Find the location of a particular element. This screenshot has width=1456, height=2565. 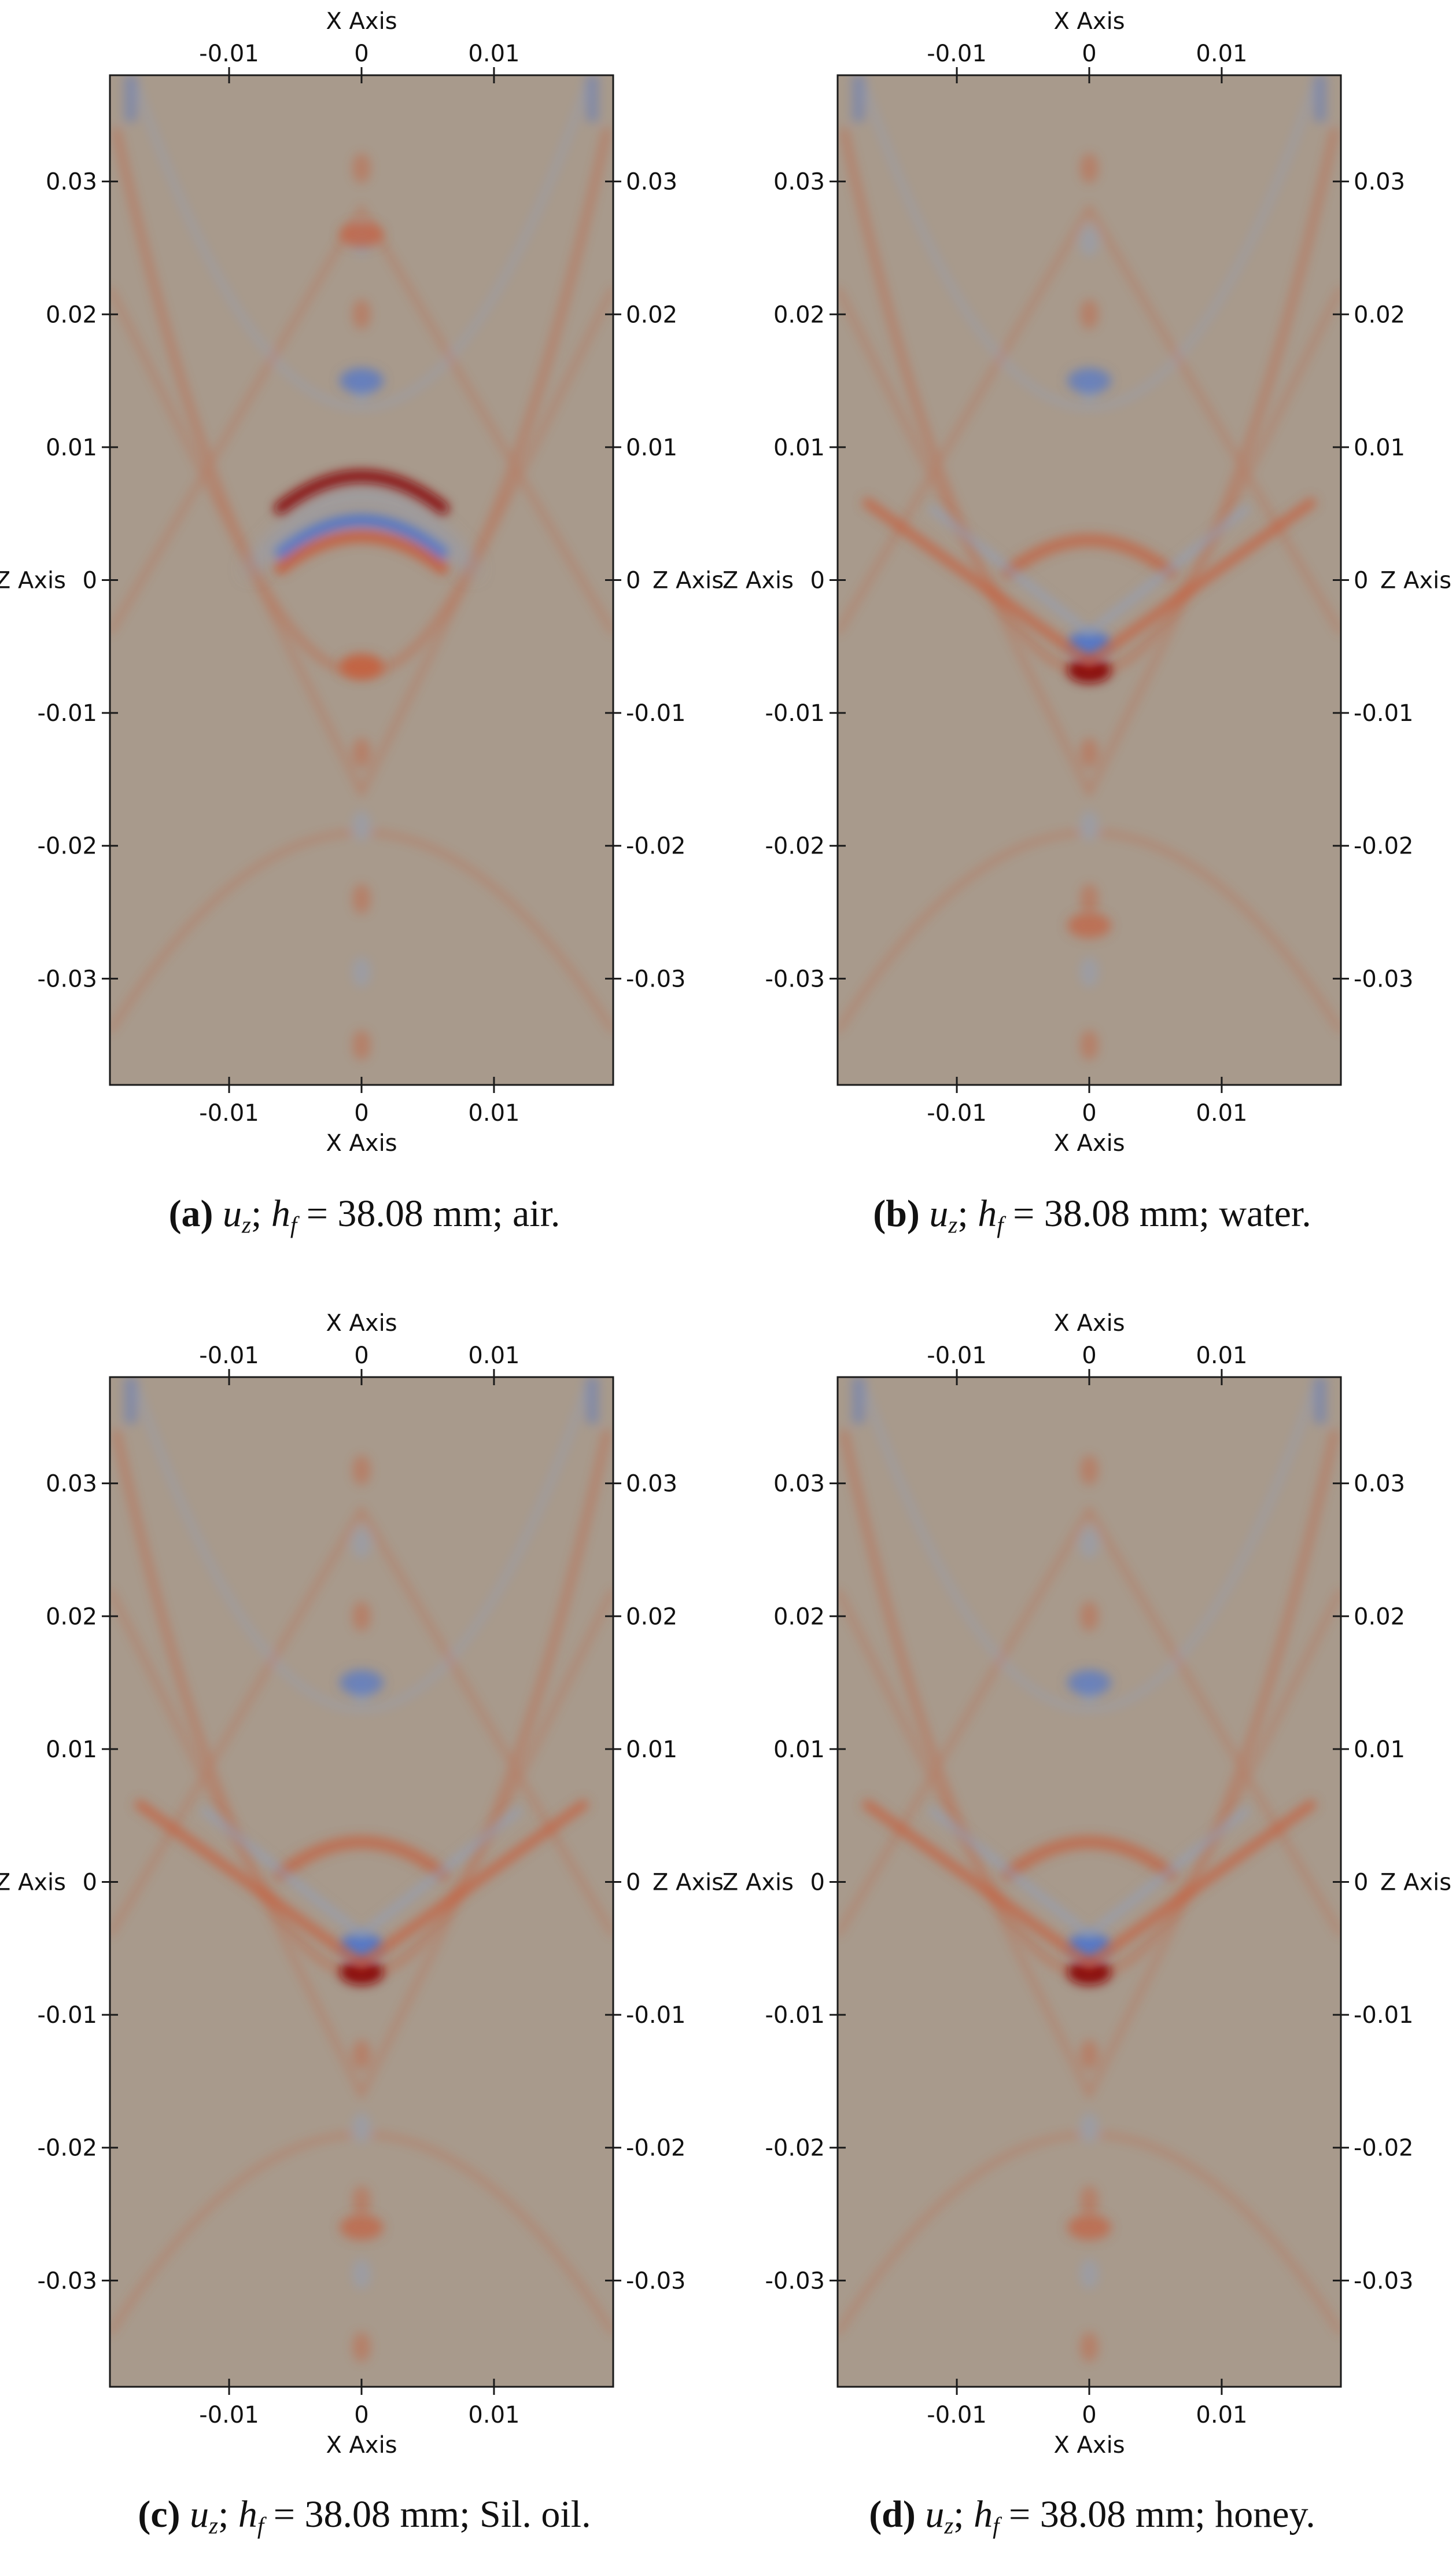

caption-c: (c) uz; hf = 38.08 mm; Sil. oil. is located at coordinates (365, 2516).